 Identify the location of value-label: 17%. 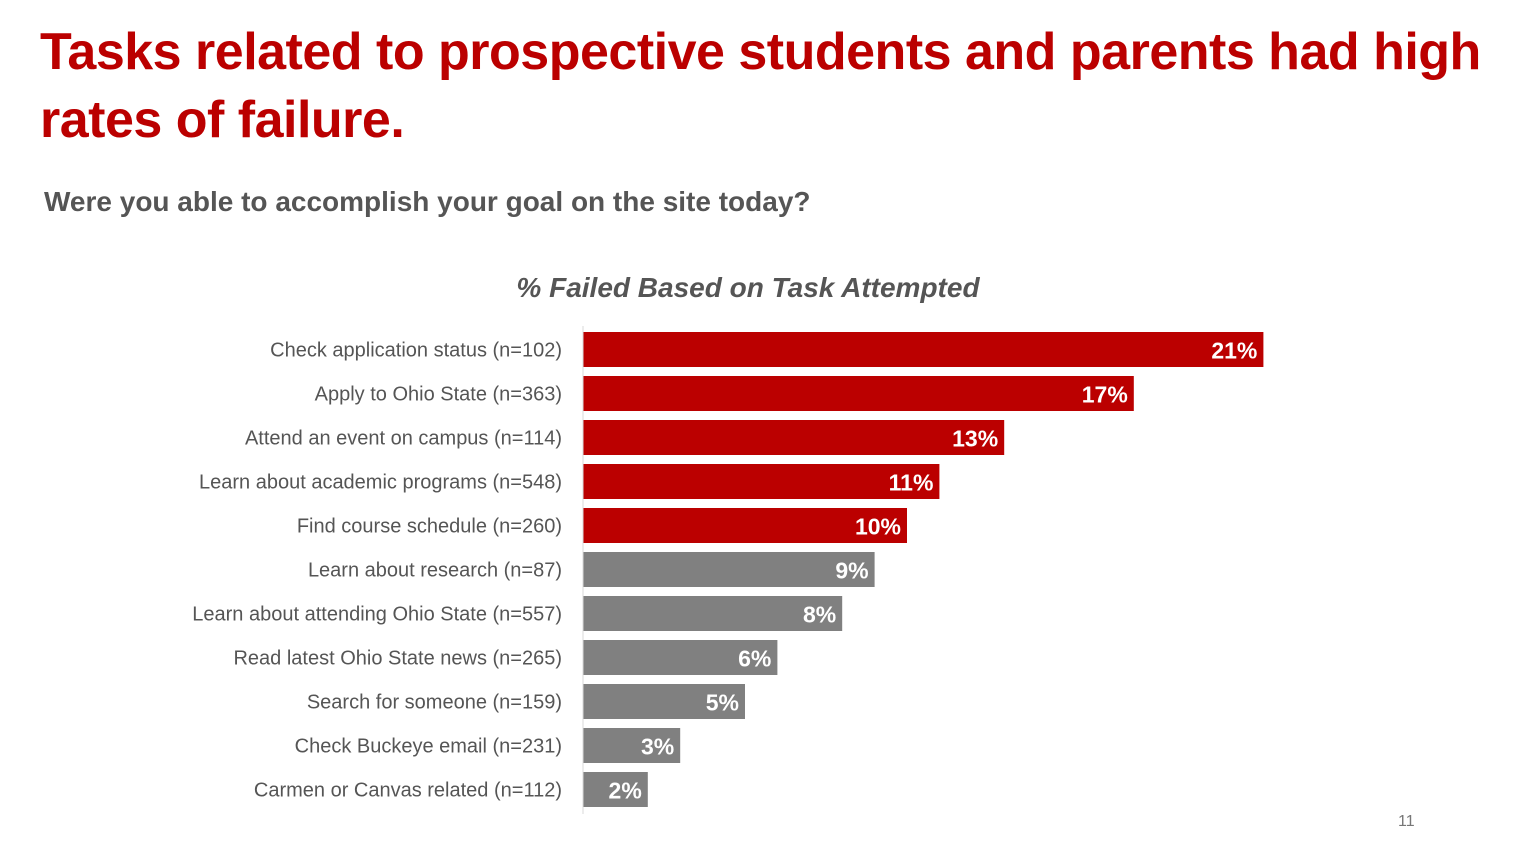
(1105, 395).